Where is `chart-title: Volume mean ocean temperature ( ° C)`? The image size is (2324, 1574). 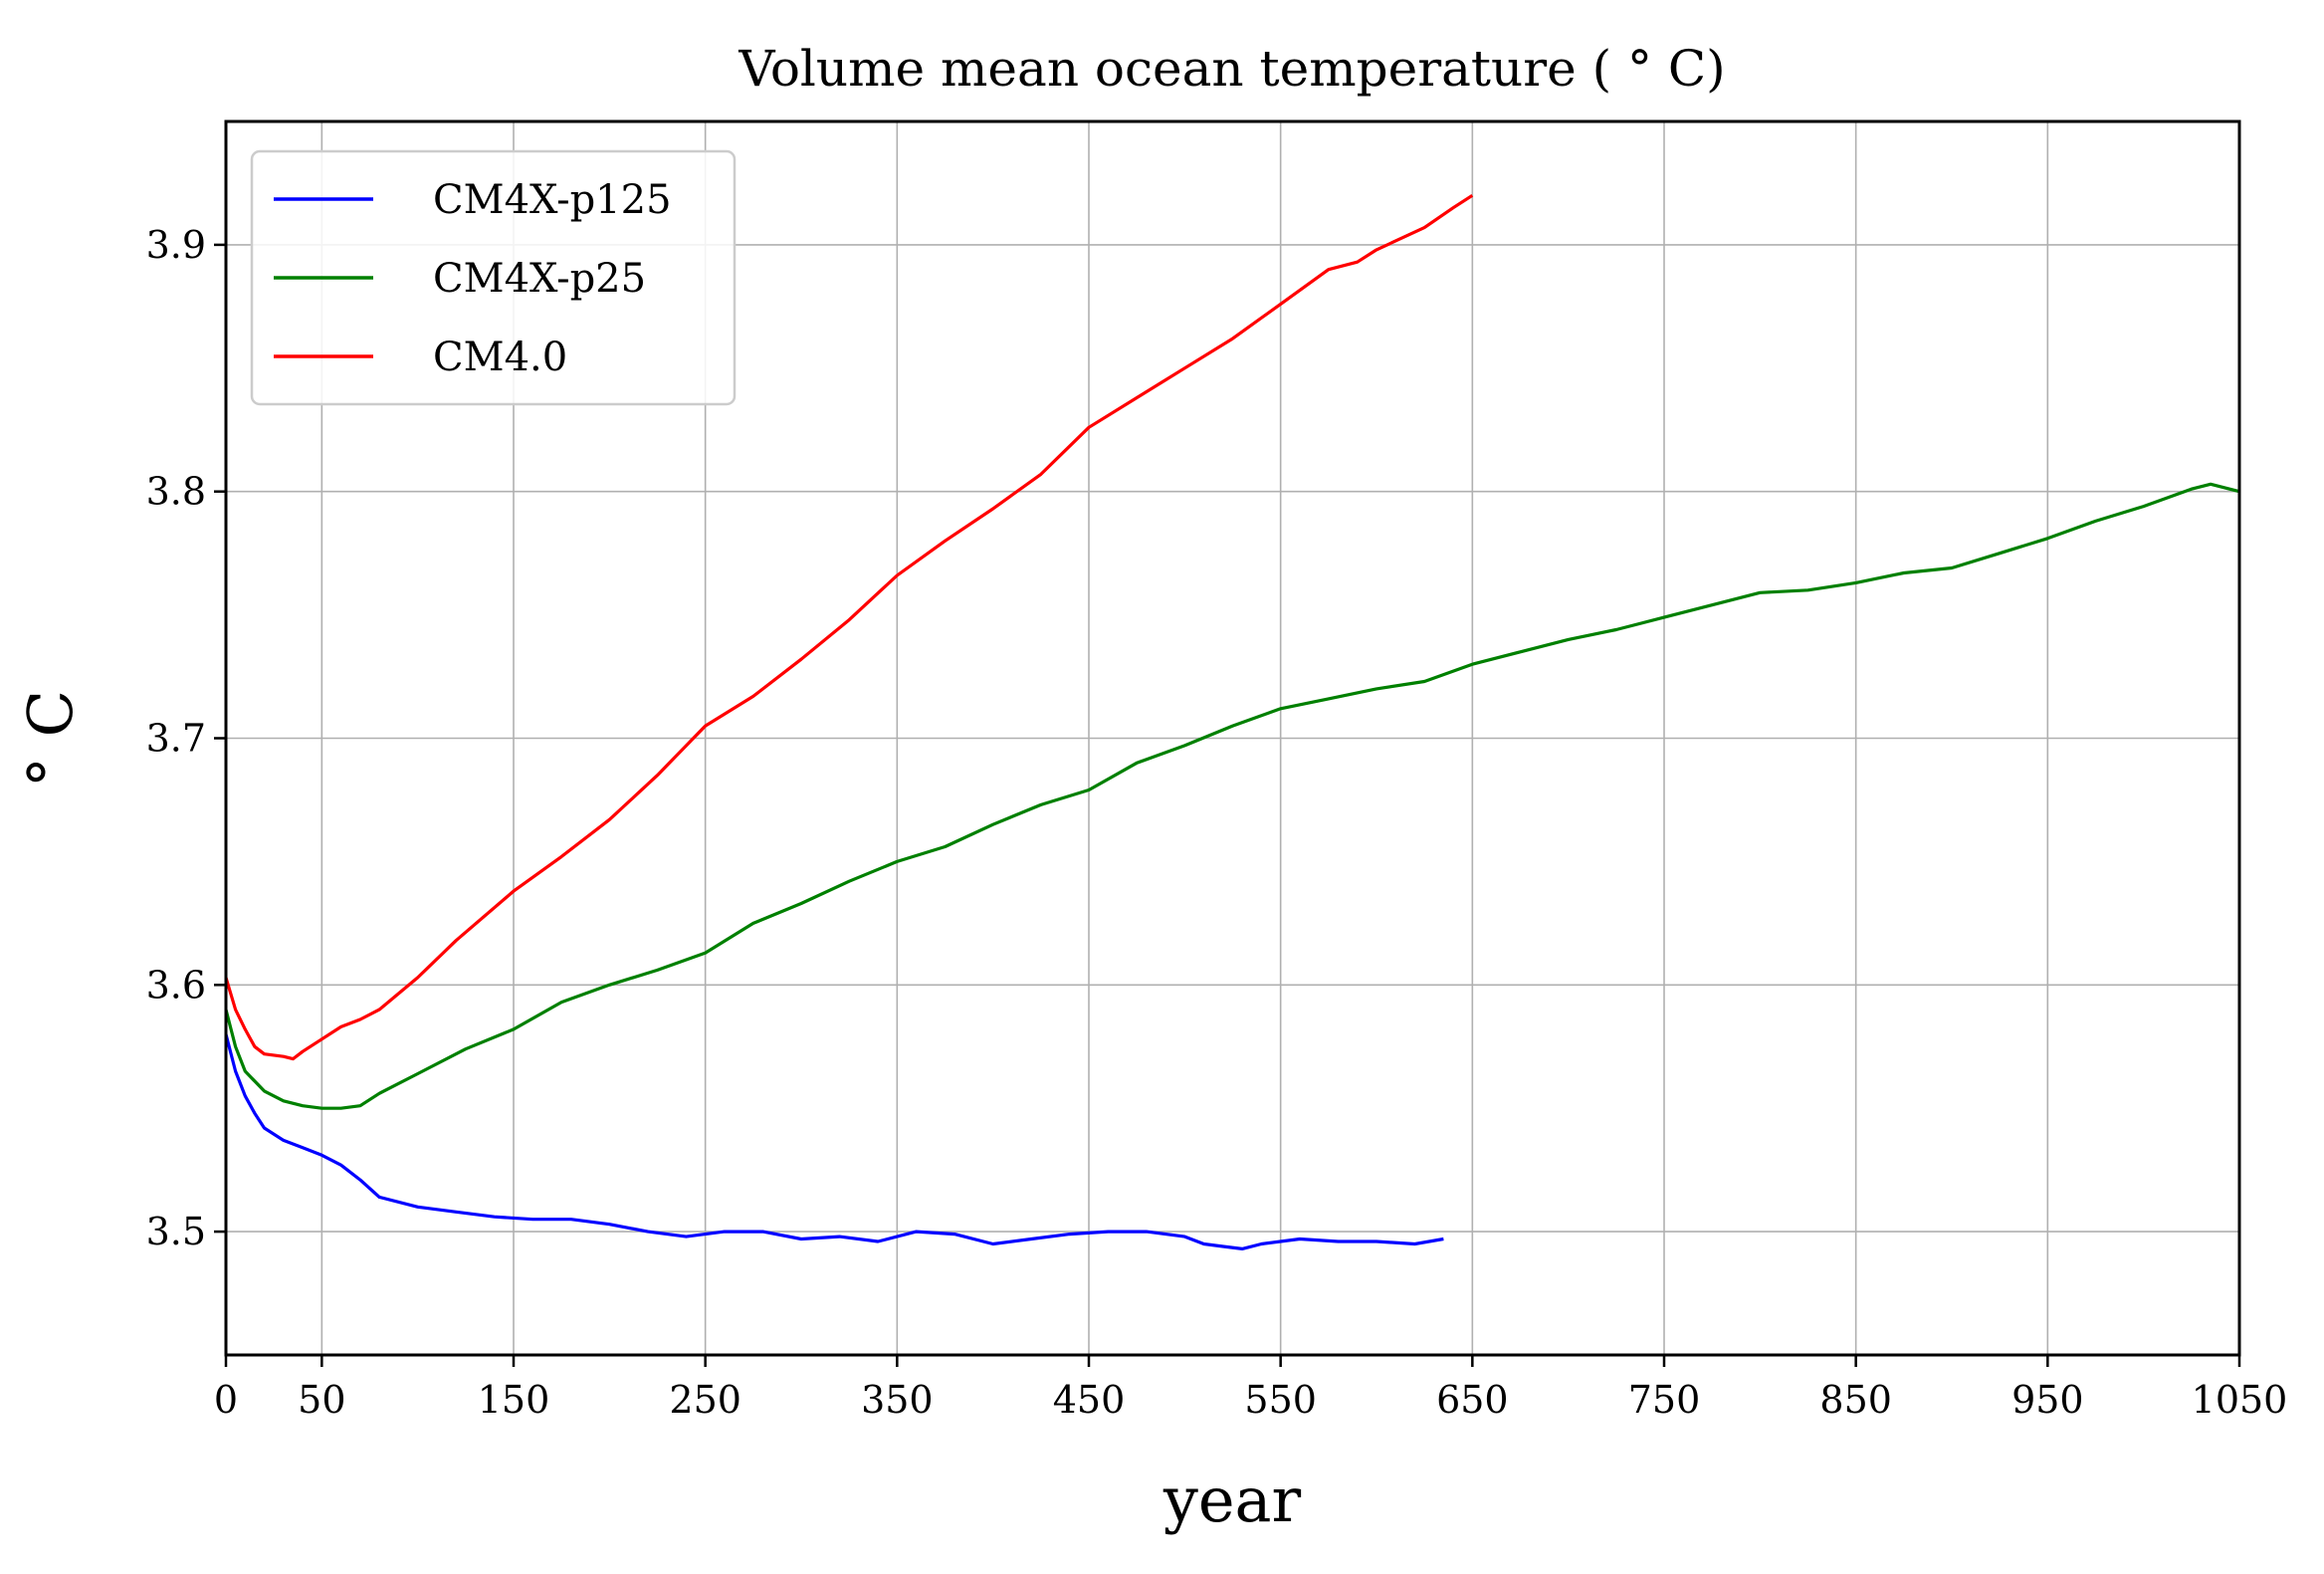 chart-title: Volume mean ocean temperature ( ° C) is located at coordinates (1231, 69).